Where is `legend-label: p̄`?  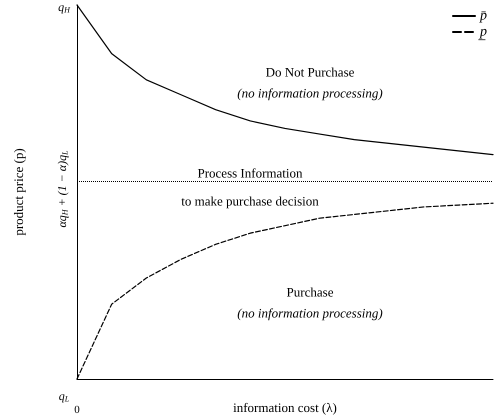 legend-label: p̄ is located at coordinates (483, 16).